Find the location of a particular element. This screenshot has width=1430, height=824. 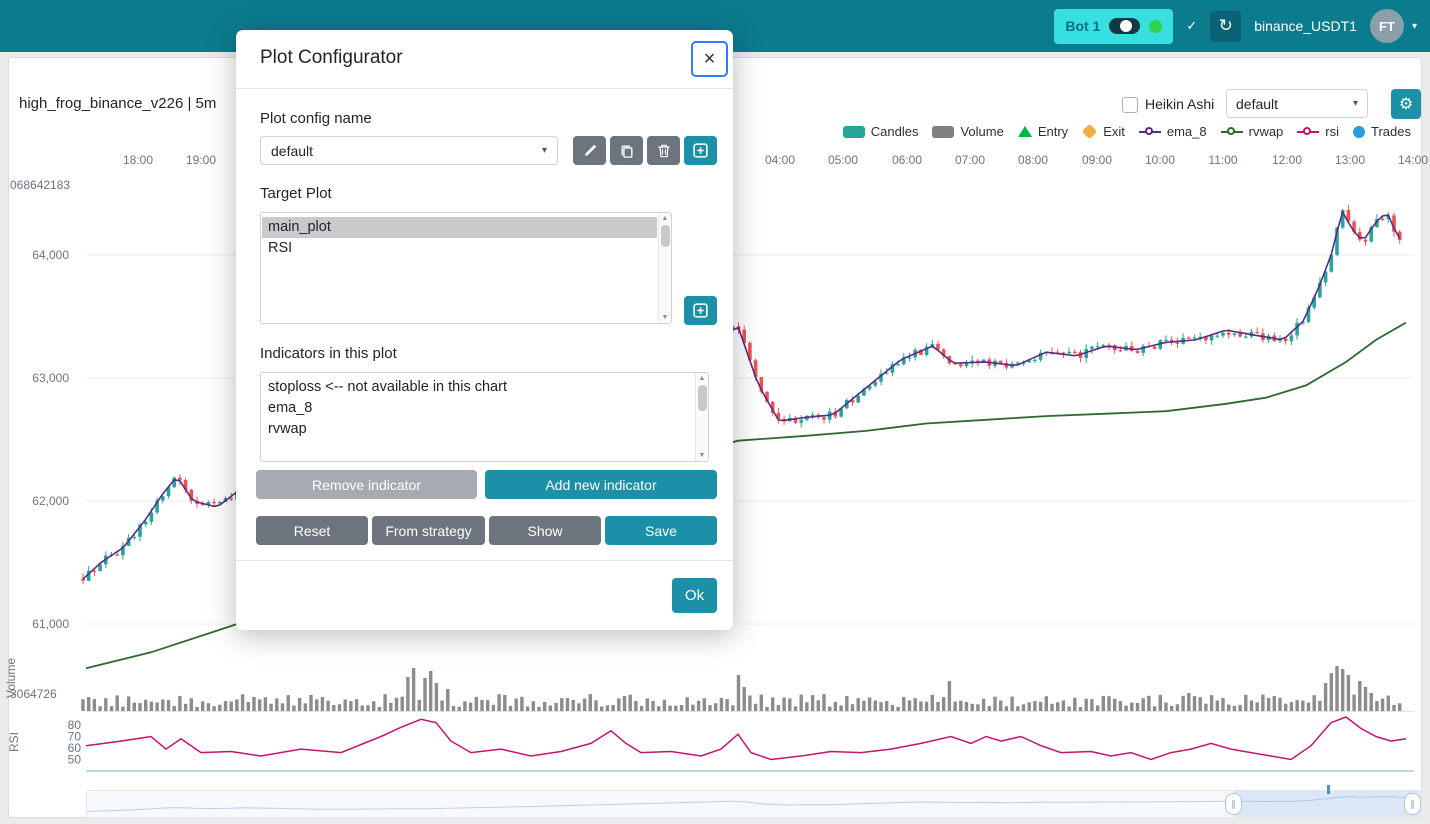

remove-indicator-button: Remove indicator is located at coordinates (366, 484).